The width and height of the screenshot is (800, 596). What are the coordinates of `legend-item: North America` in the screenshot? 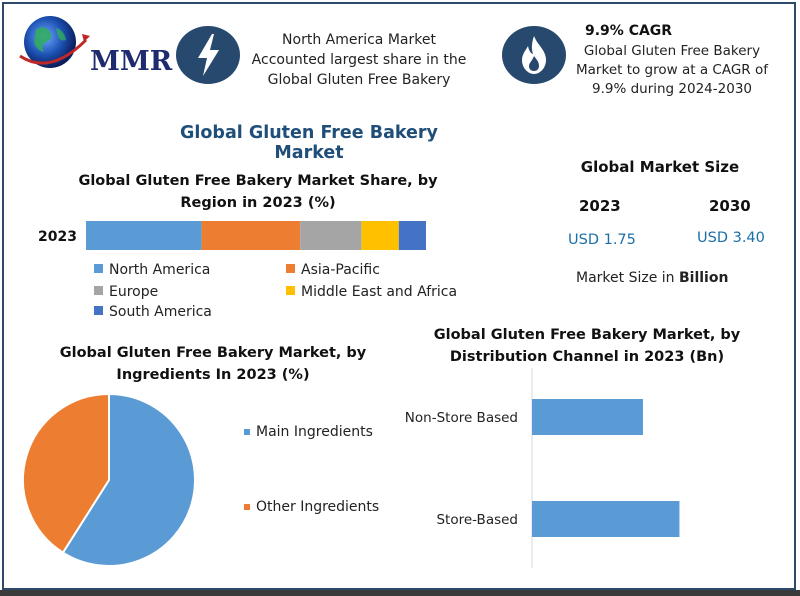 It's located at (152, 270).